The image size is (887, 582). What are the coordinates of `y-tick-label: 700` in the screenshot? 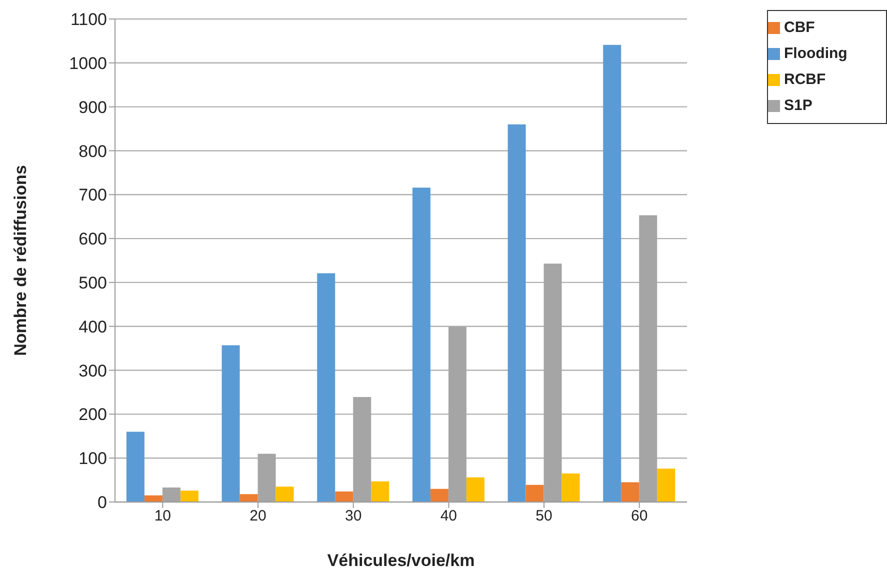 It's located at (92, 195).